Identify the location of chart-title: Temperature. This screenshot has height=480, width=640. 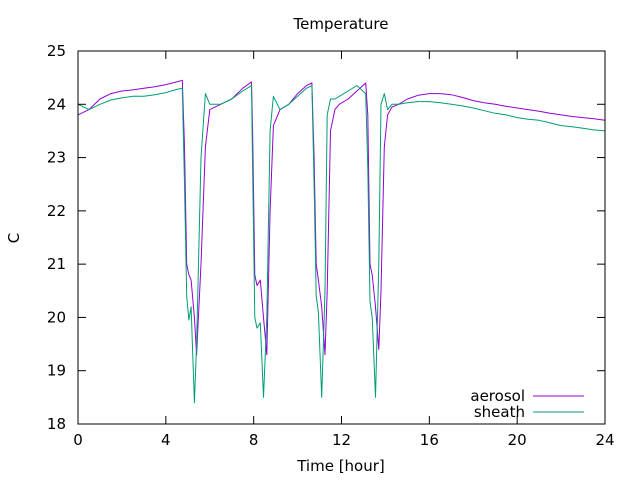
(340, 24).